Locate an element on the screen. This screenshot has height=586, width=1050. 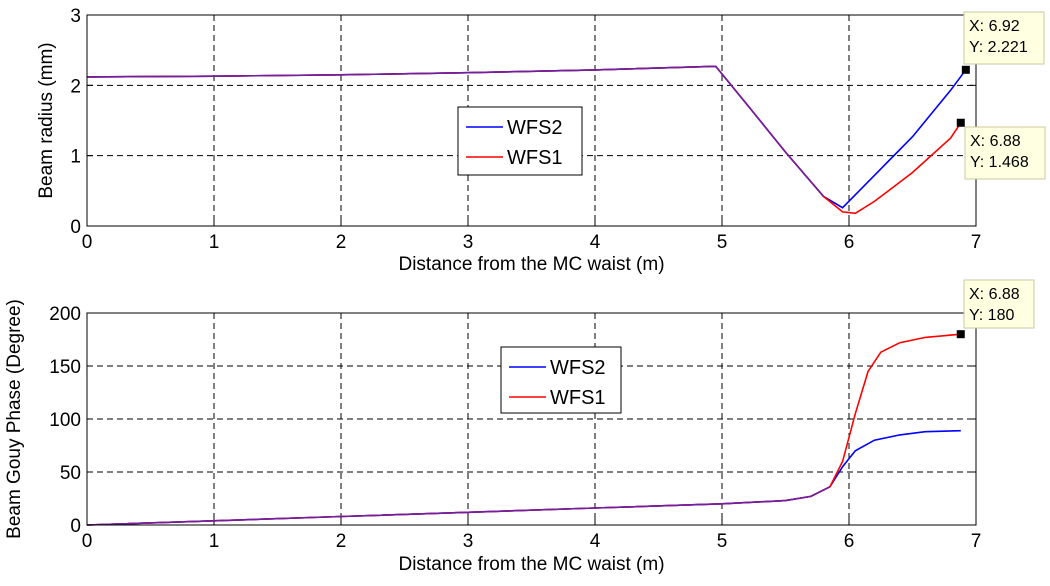
y-tick-label: 50 is located at coordinates (70, 473).